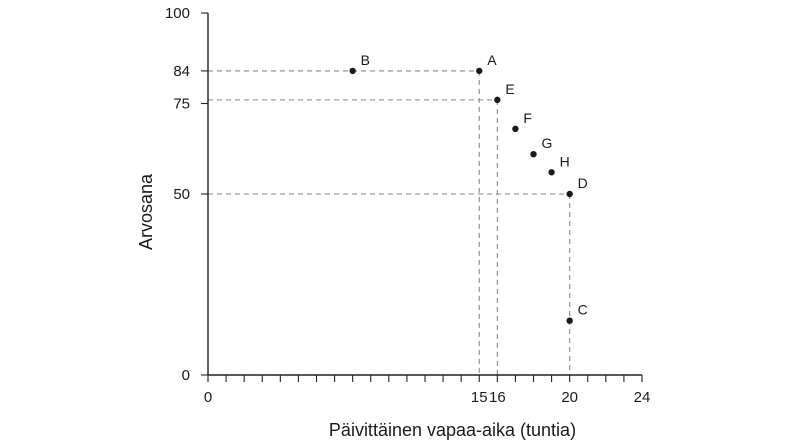 The width and height of the screenshot is (810, 444). Describe the element at coordinates (642, 397) in the screenshot. I see `x-tick-label-24: 24` at that location.